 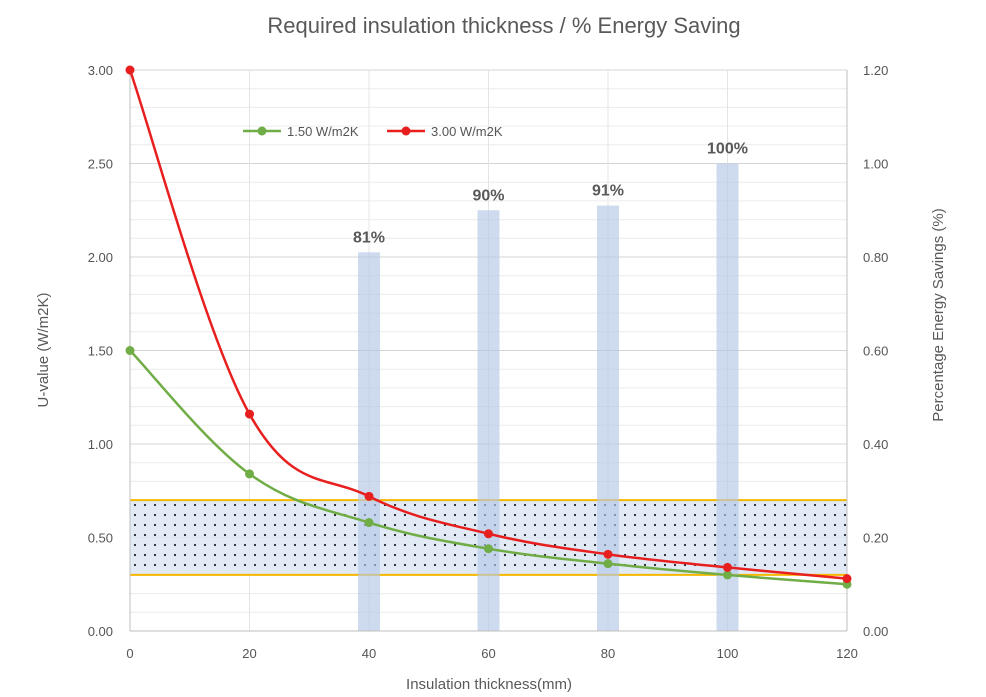 What do you see at coordinates (608, 653) in the screenshot?
I see `x-tick-label: 80` at bounding box center [608, 653].